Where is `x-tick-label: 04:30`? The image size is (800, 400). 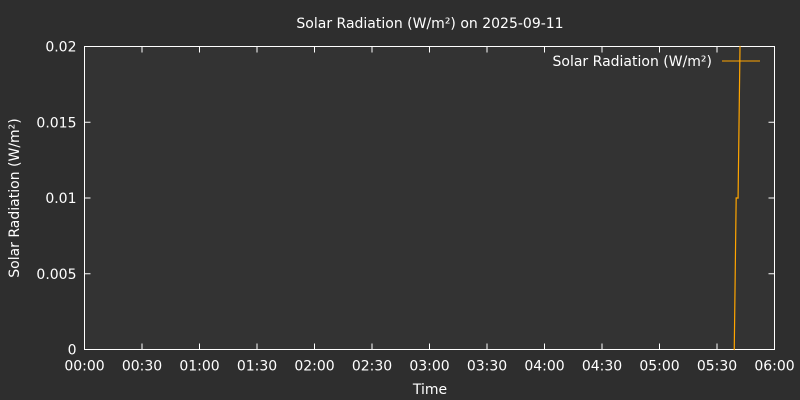 x-tick-label: 04:30 is located at coordinates (602, 367).